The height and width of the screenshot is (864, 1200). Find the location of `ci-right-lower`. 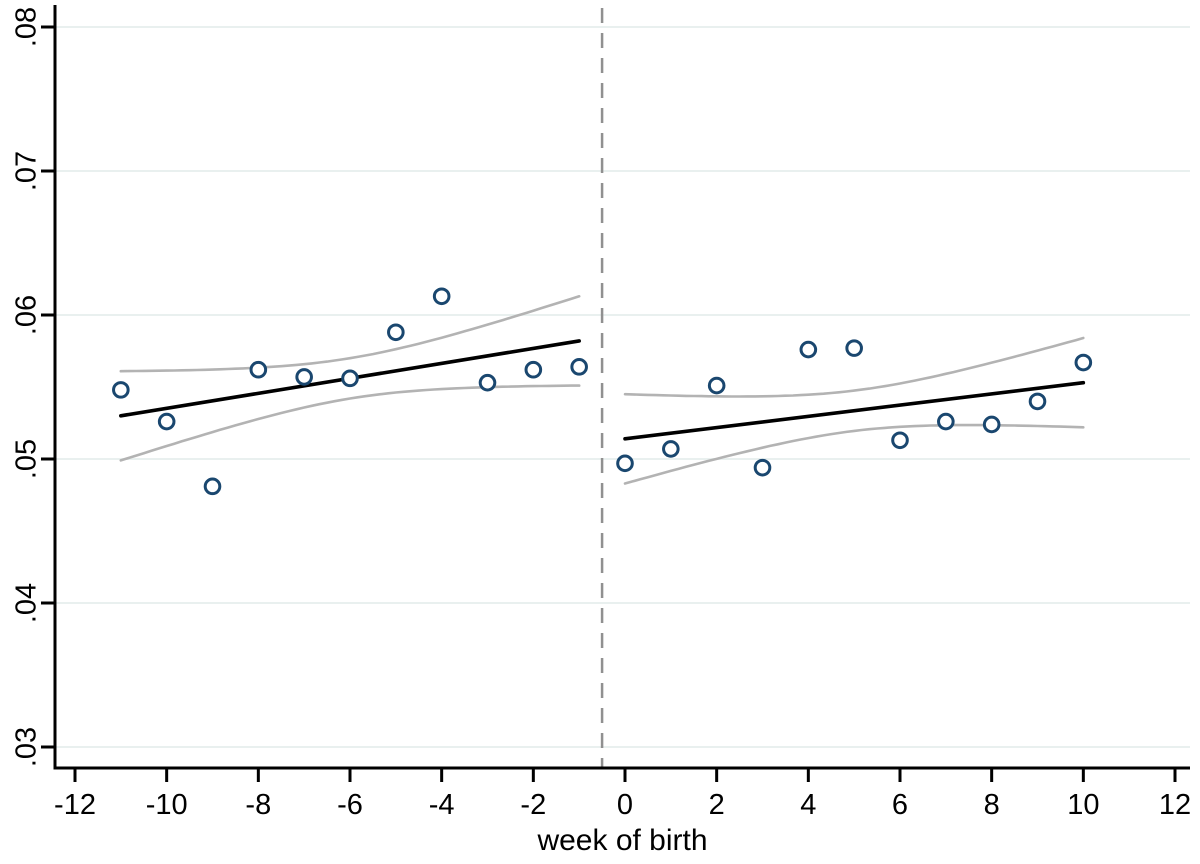

ci-right-lower is located at coordinates (854, 454).